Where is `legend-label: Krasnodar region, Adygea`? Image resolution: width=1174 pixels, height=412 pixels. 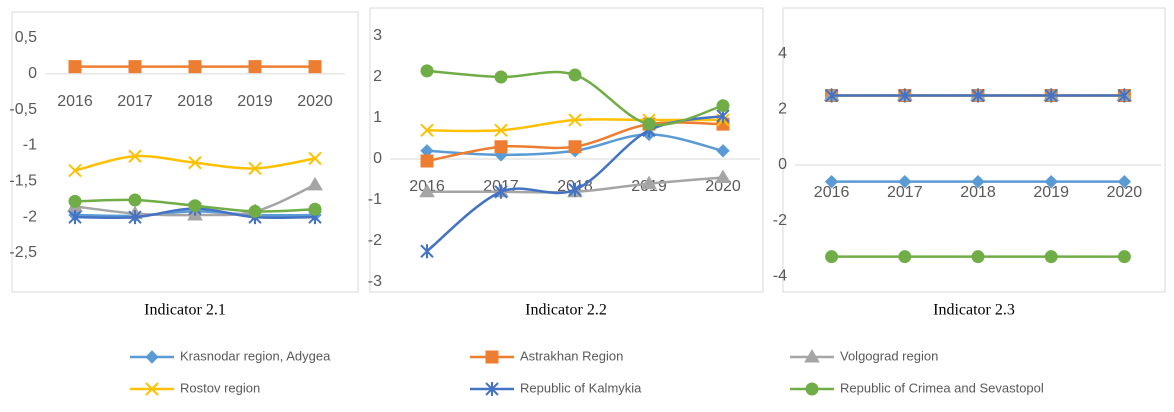
legend-label: Krasnodar region, Adygea is located at coordinates (255, 355).